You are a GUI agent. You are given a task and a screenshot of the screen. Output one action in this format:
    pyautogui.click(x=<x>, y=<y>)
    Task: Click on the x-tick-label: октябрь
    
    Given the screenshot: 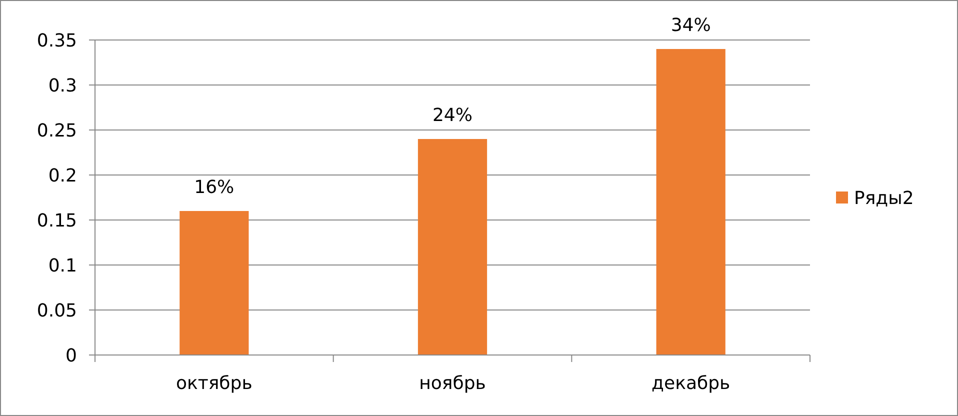 What is the action you would take?
    pyautogui.click(x=214, y=383)
    